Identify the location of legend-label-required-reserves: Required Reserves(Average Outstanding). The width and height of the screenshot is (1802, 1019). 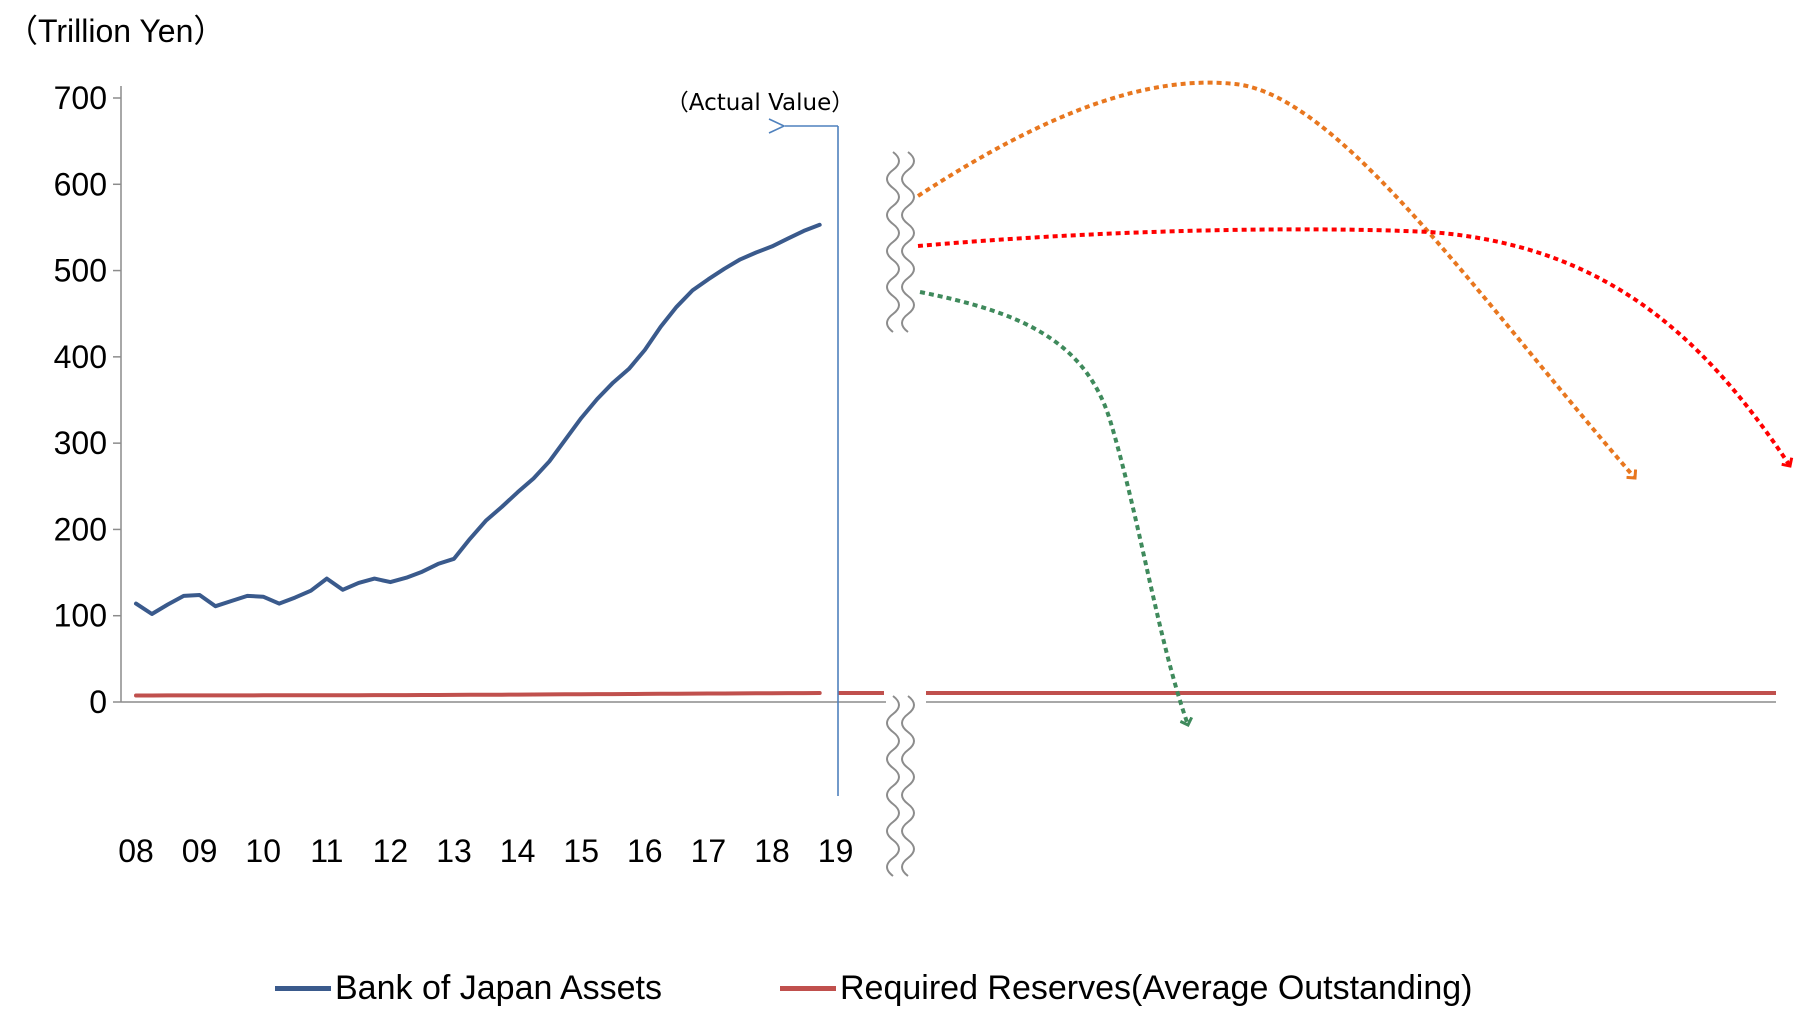
(1156, 987).